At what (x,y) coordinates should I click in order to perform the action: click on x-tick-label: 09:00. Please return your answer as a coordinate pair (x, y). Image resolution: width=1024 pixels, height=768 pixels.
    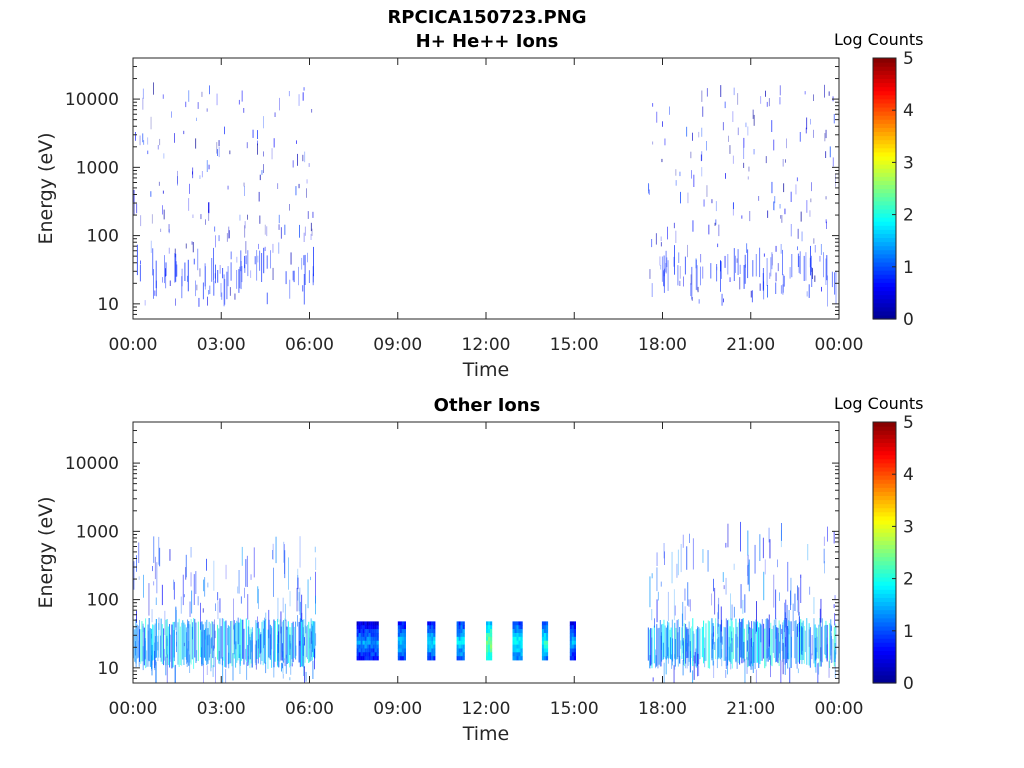
    Looking at the image, I should click on (397, 345).